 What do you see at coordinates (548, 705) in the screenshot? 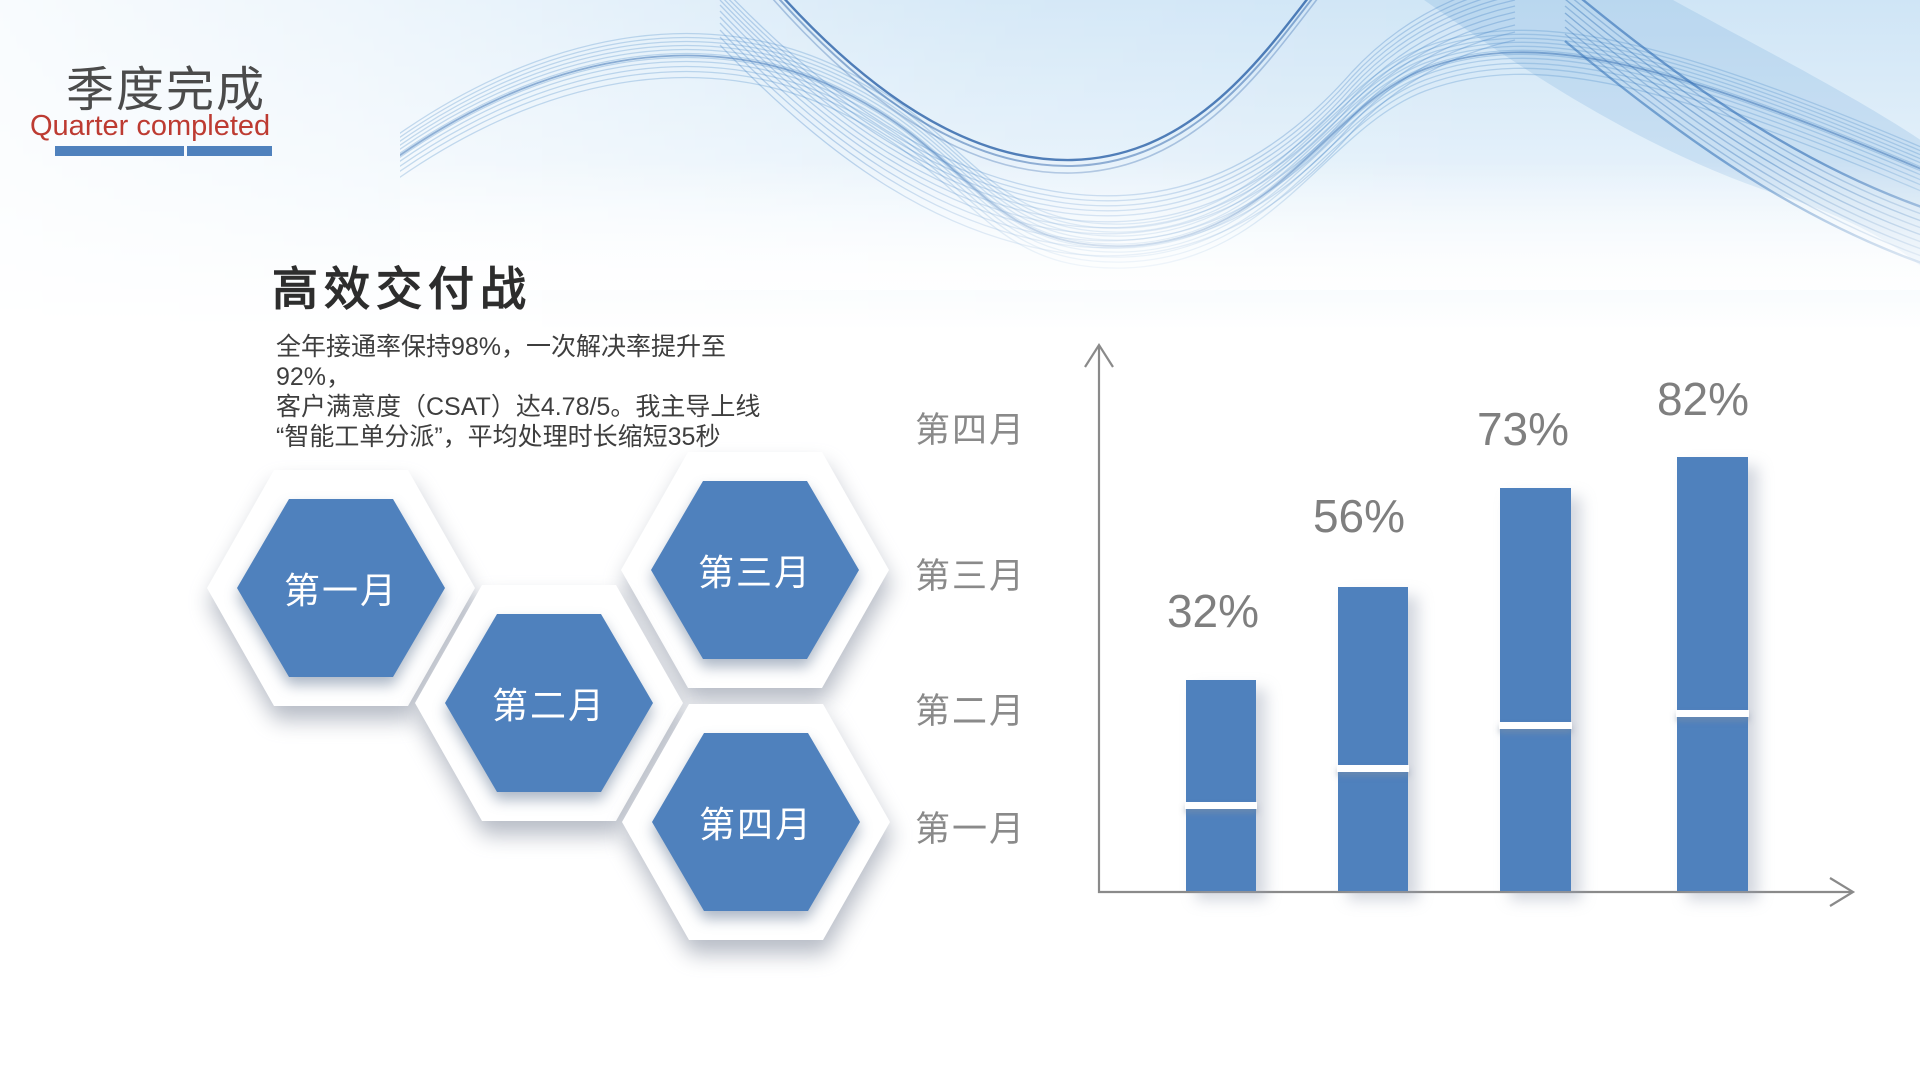
I see `hexagon-label: 第二月` at bounding box center [548, 705].